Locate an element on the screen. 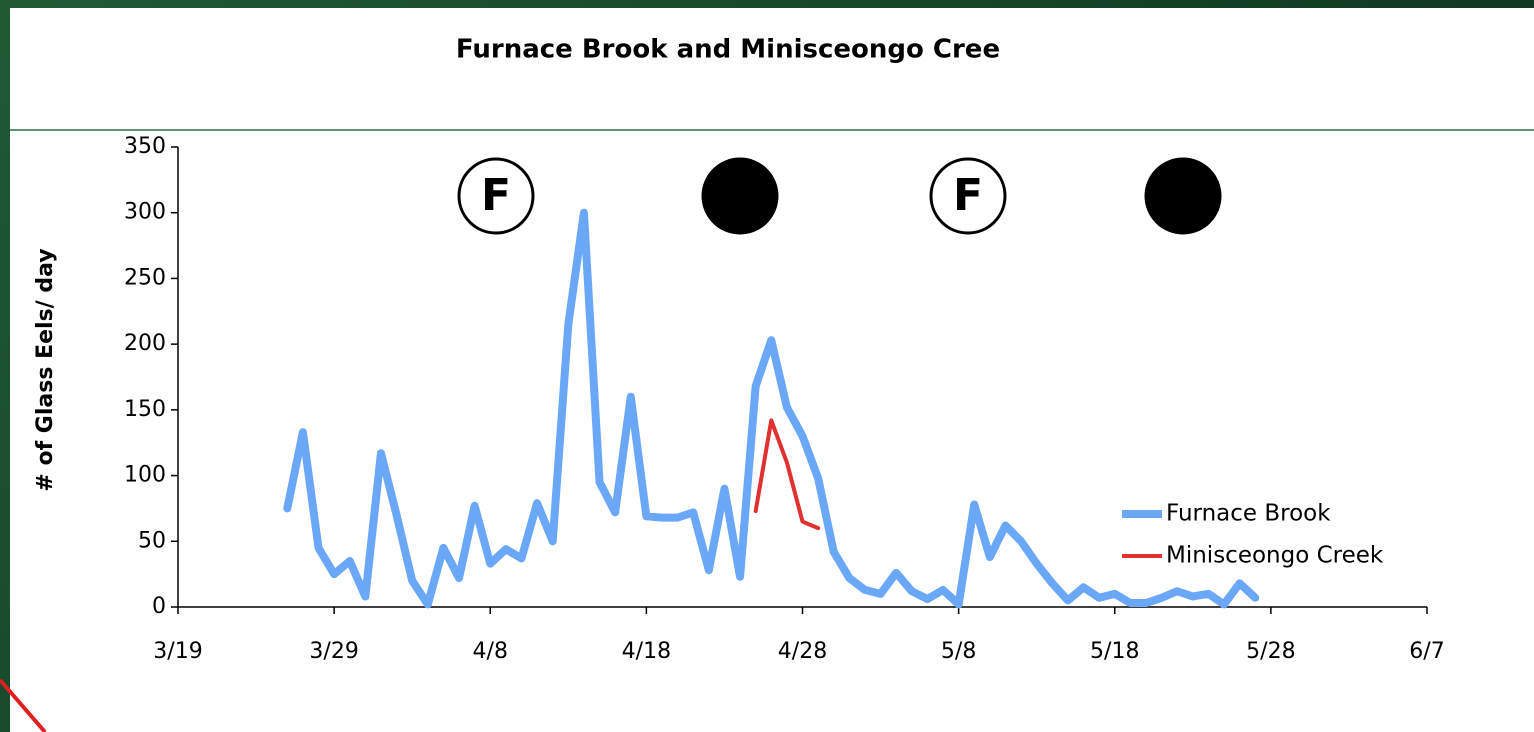  x-tick-label: 5/28 is located at coordinates (1270, 651).